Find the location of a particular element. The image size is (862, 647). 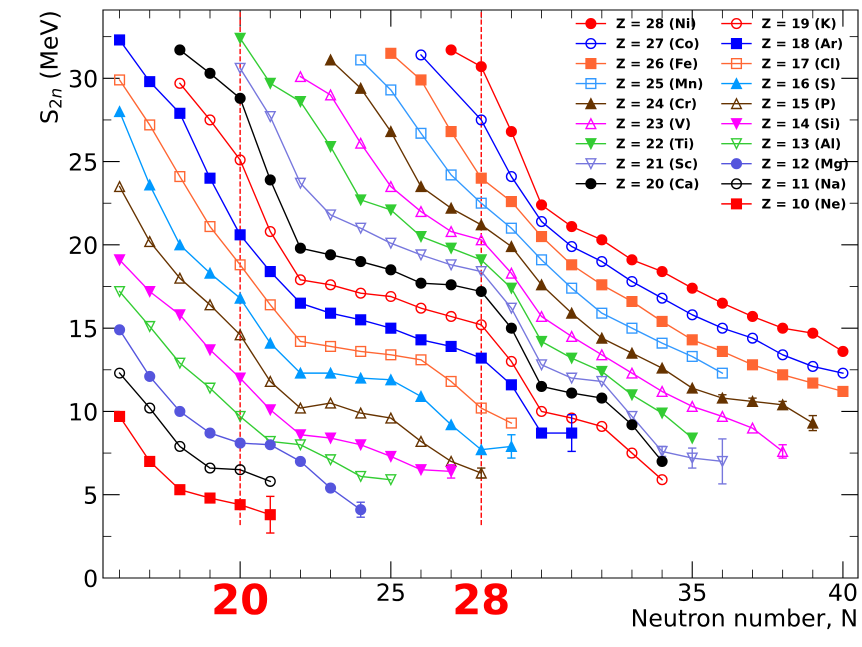

legend-label: Z = 18 (Ar) is located at coordinates (802, 44).